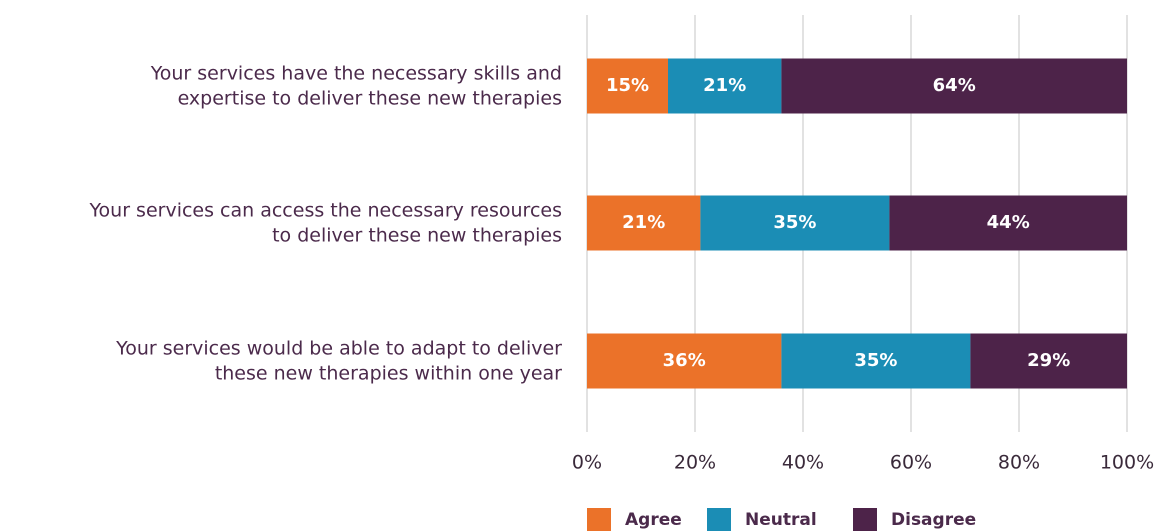  Describe the element at coordinates (653, 520) in the screenshot. I see `legend-label: Agree` at that location.